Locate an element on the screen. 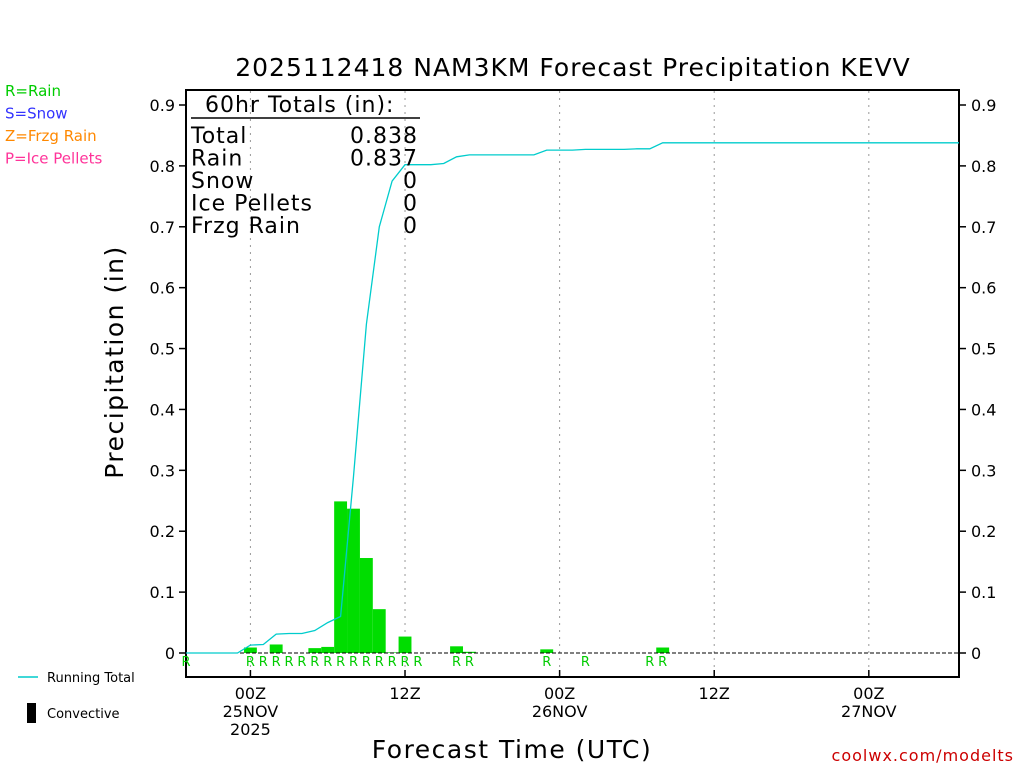  y-tick-label-right: 0 is located at coordinates (976, 653).